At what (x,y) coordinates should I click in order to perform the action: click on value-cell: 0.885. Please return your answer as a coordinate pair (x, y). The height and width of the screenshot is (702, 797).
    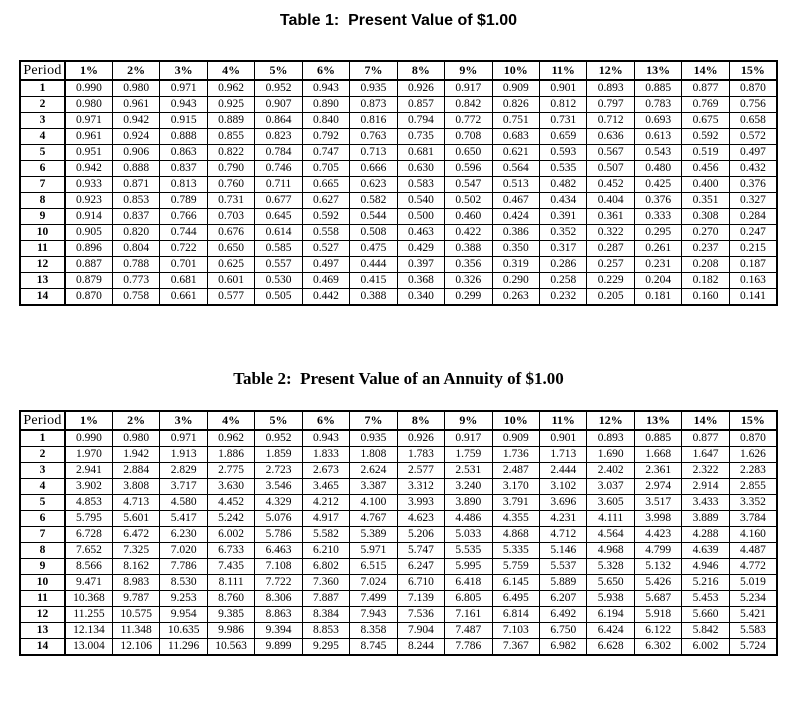
    Looking at the image, I should click on (658, 88).